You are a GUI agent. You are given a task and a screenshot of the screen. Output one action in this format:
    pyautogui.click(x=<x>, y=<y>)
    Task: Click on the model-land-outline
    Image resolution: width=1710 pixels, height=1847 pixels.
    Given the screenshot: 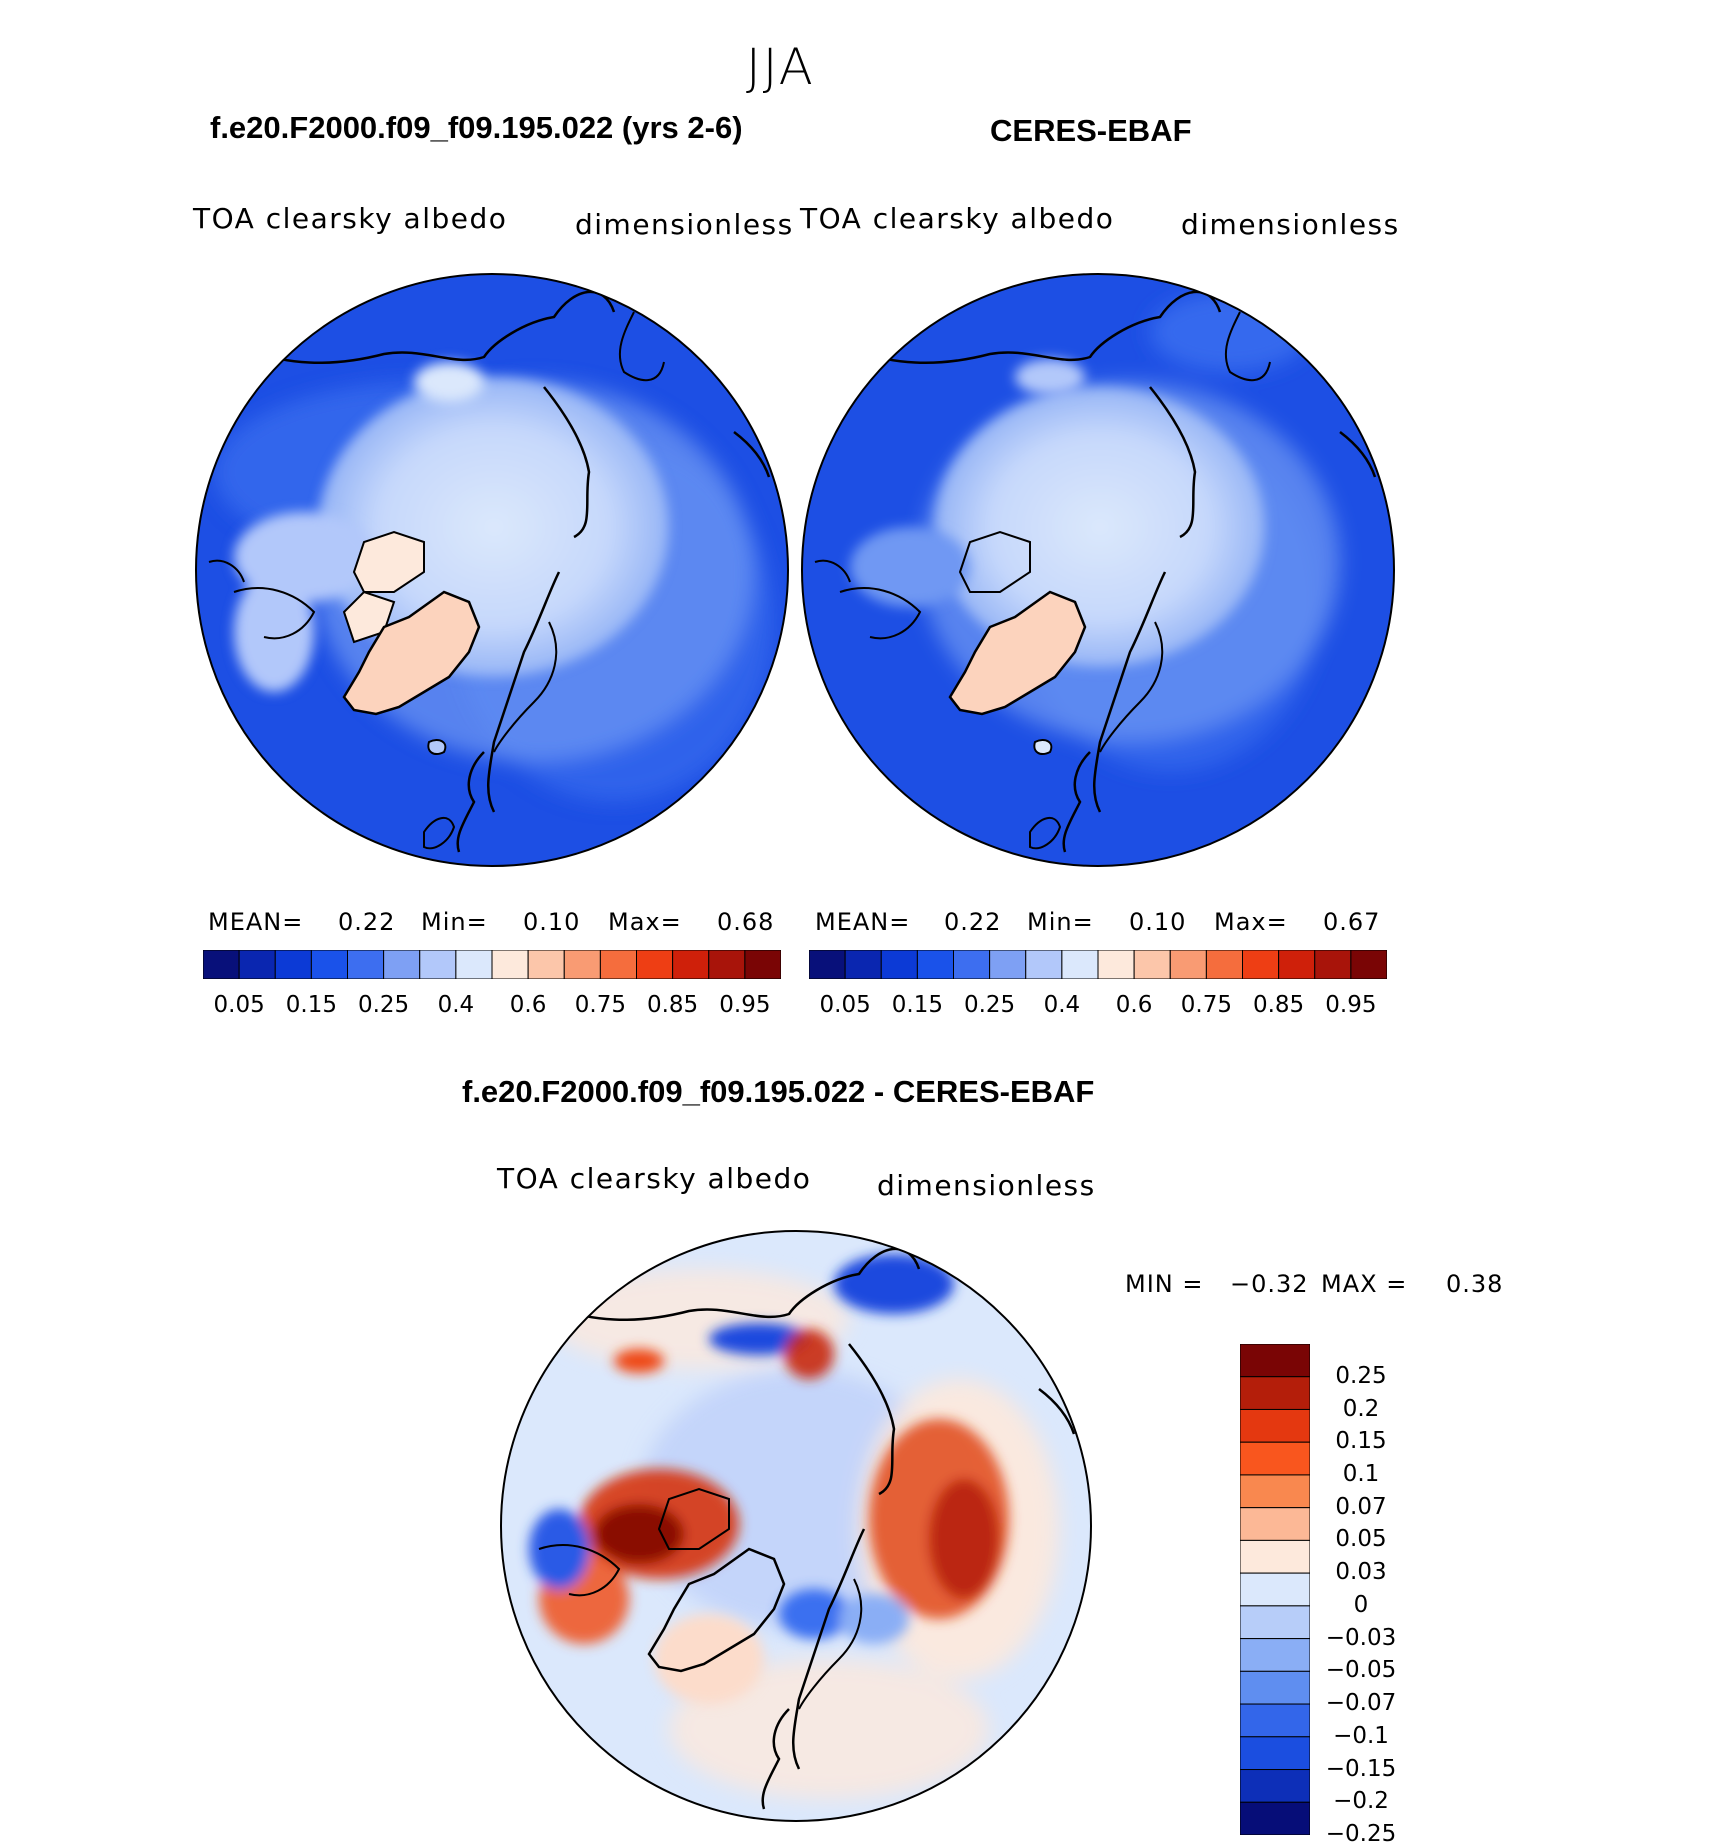 What is the action you would take?
    pyautogui.click(x=489, y=571)
    